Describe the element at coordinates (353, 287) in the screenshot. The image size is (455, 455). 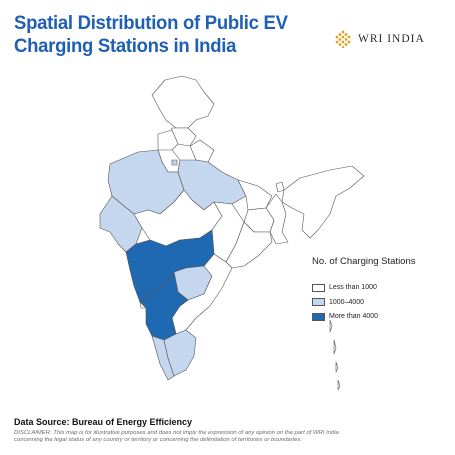
I see `legend-label-low: Less than 1000` at that location.